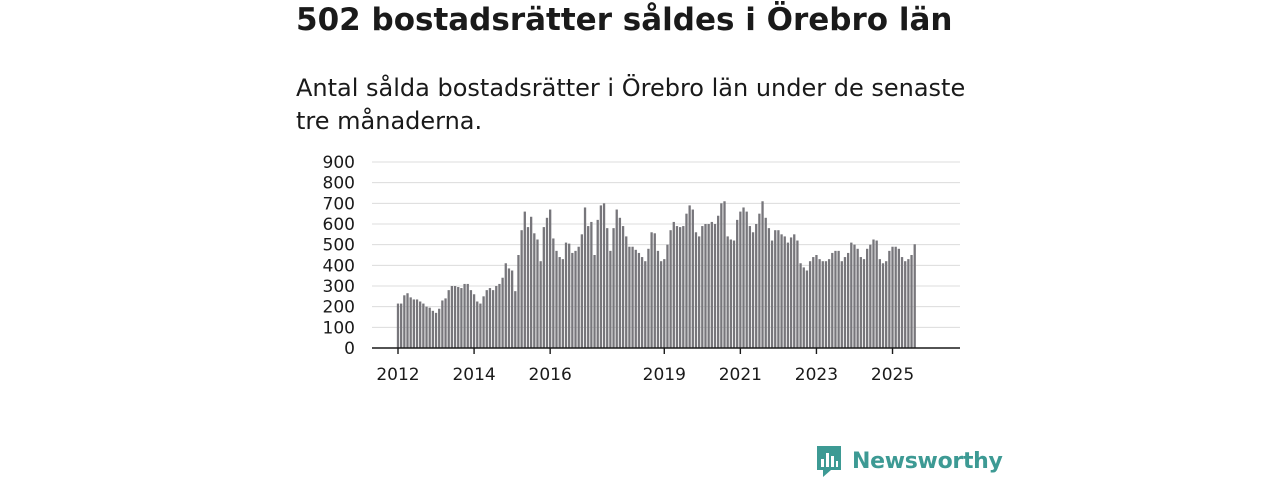  I want to click on y-tick-label: 200, so click(339, 308).